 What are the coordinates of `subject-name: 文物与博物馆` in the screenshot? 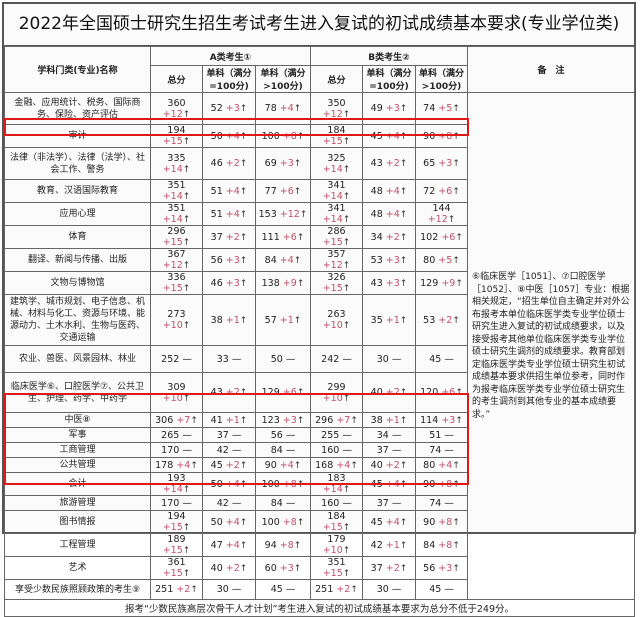 It's located at (77, 283).